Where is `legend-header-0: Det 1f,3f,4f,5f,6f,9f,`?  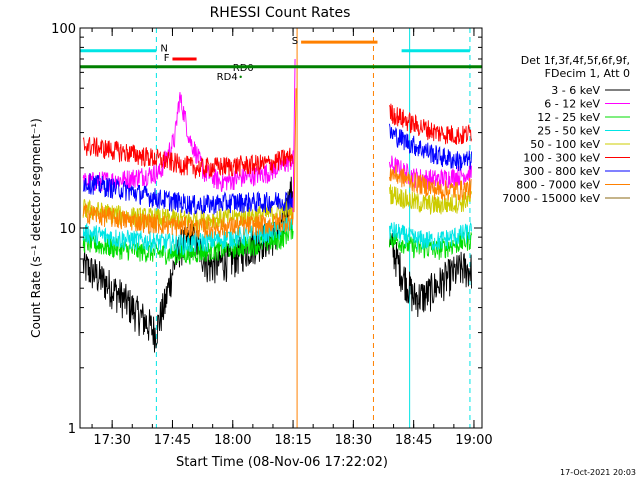 legend-header-0: Det 1f,3f,4f,5f,6f,9f, is located at coordinates (575, 60).